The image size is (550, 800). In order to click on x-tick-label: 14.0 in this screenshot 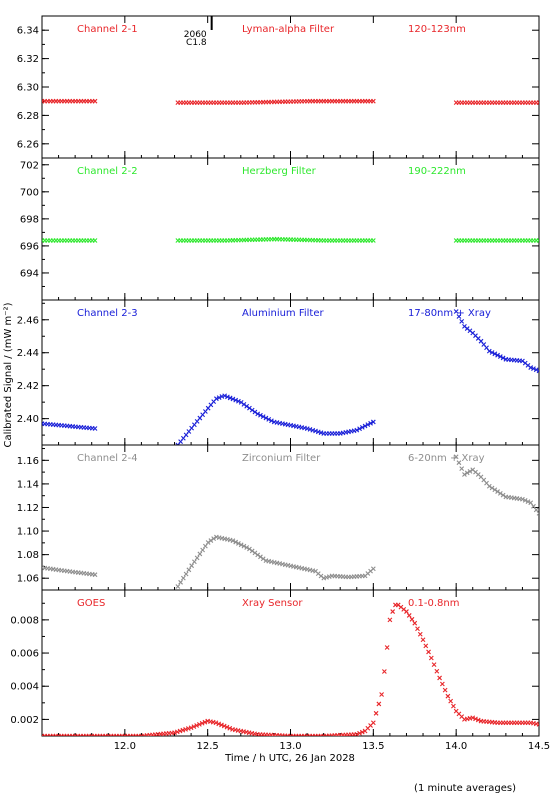, I will do `click(456, 746)`.